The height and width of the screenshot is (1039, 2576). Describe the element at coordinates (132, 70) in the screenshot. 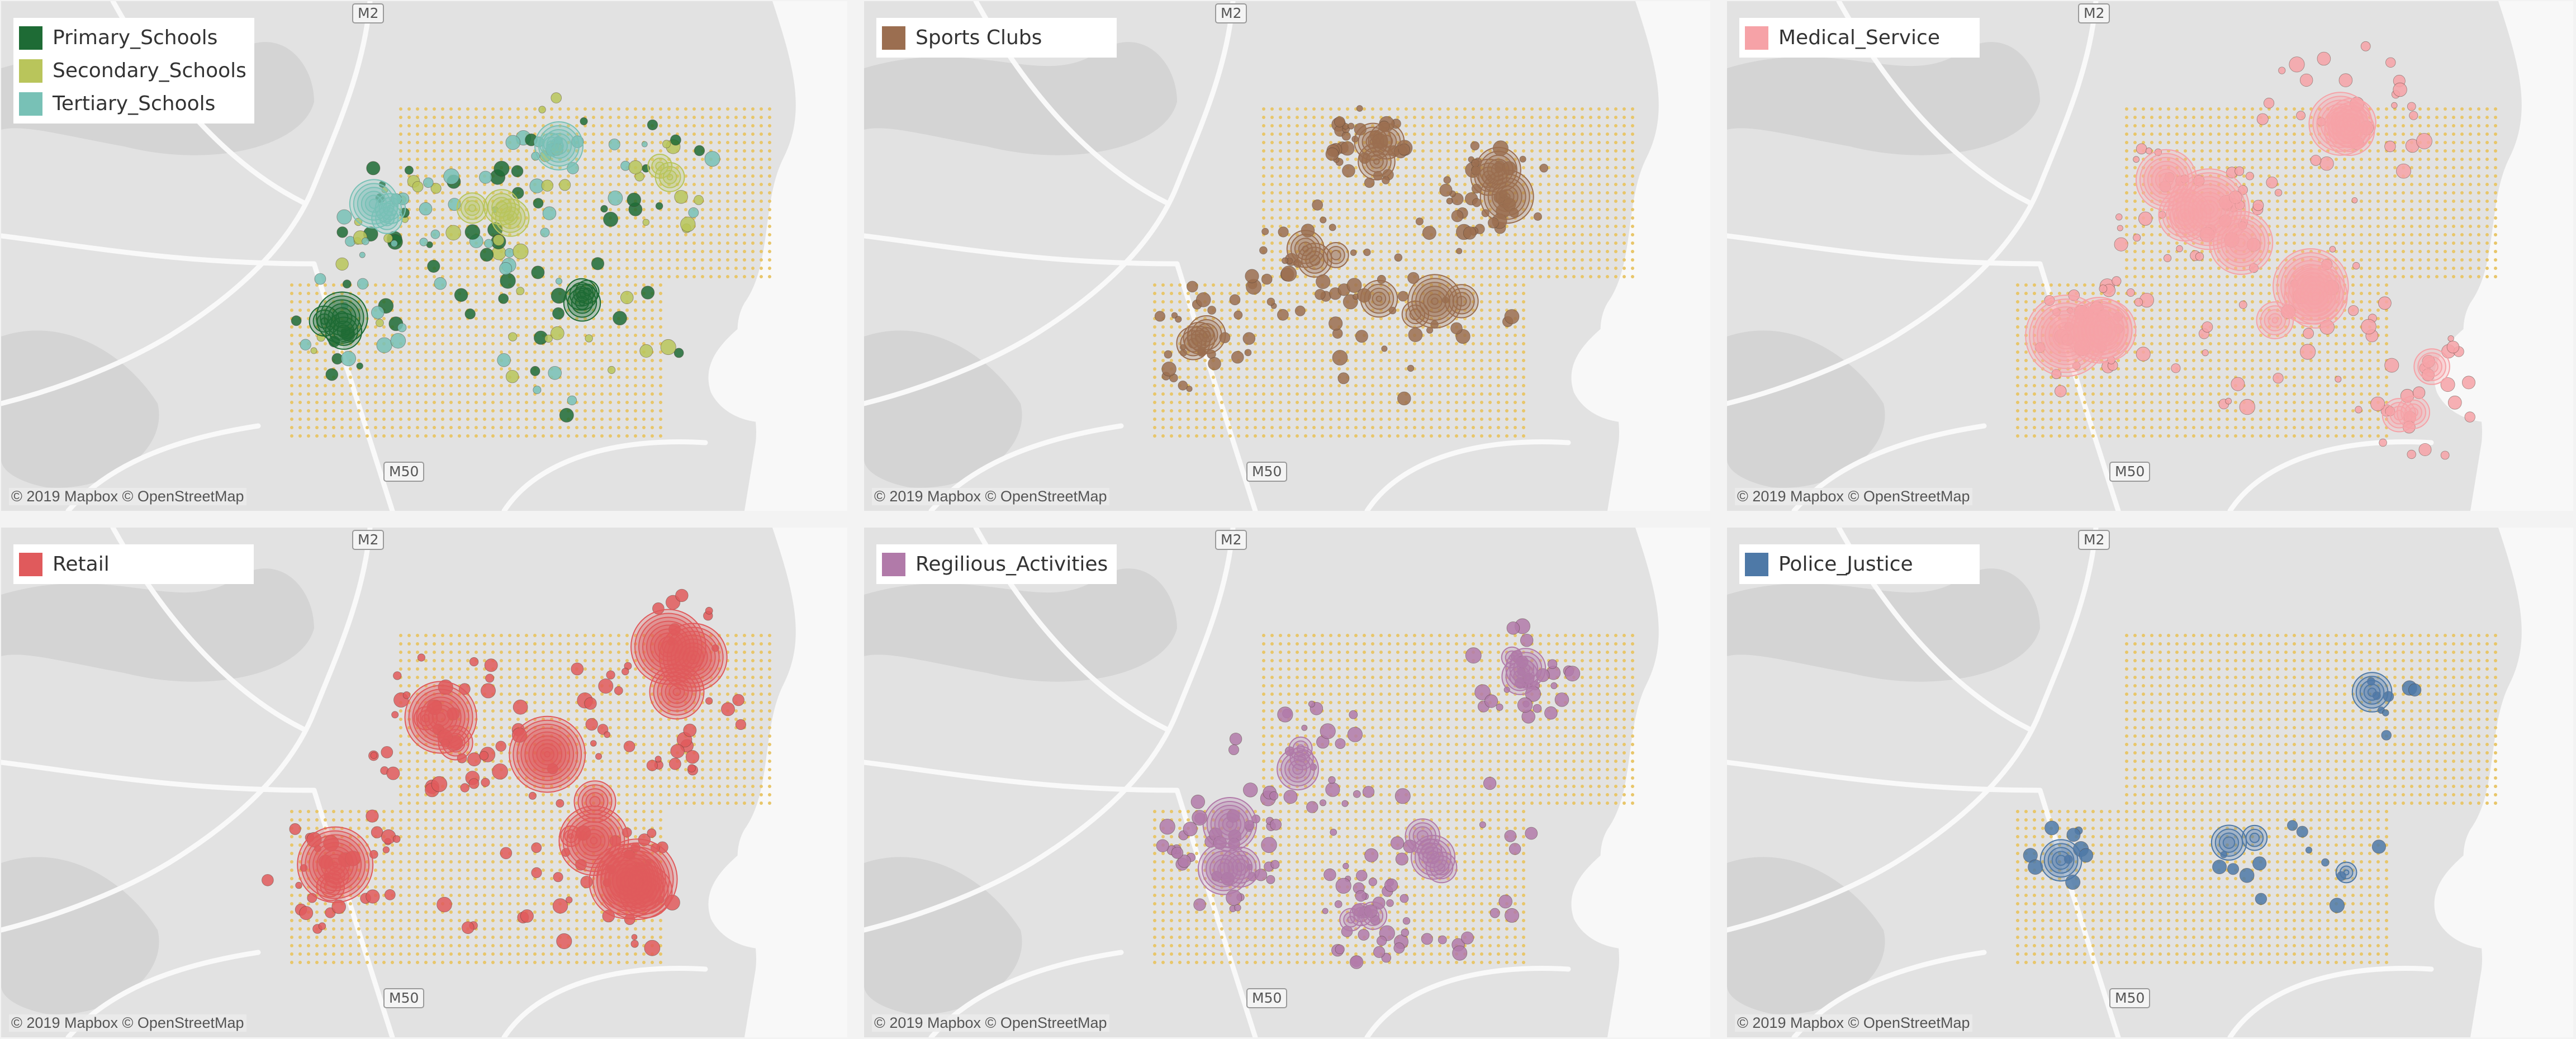

I see `legend-item-secondary-schools: Secondary_Schools` at that location.